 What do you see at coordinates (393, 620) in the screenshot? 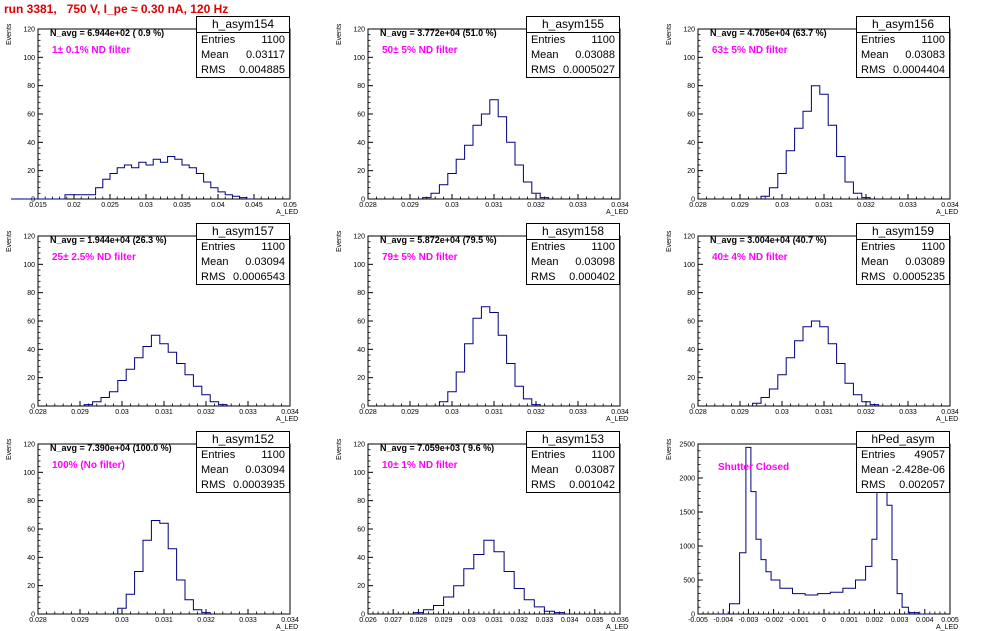
I see `x-tick-label: 0.027` at bounding box center [393, 620].